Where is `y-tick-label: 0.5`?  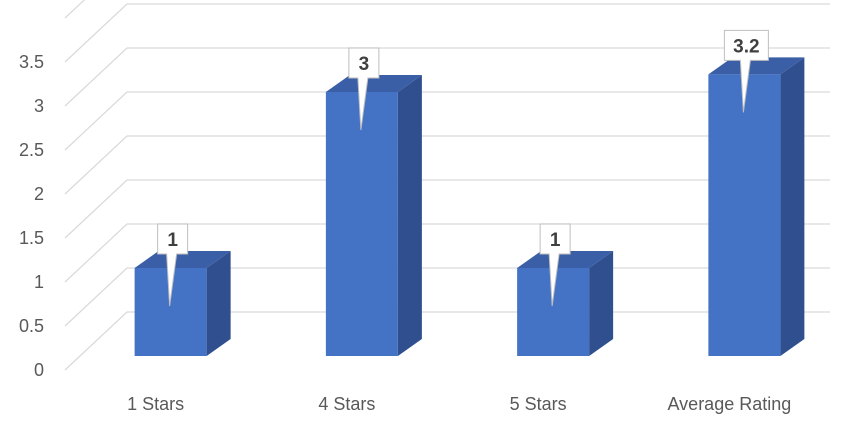 y-tick-label: 0.5 is located at coordinates (31, 326).